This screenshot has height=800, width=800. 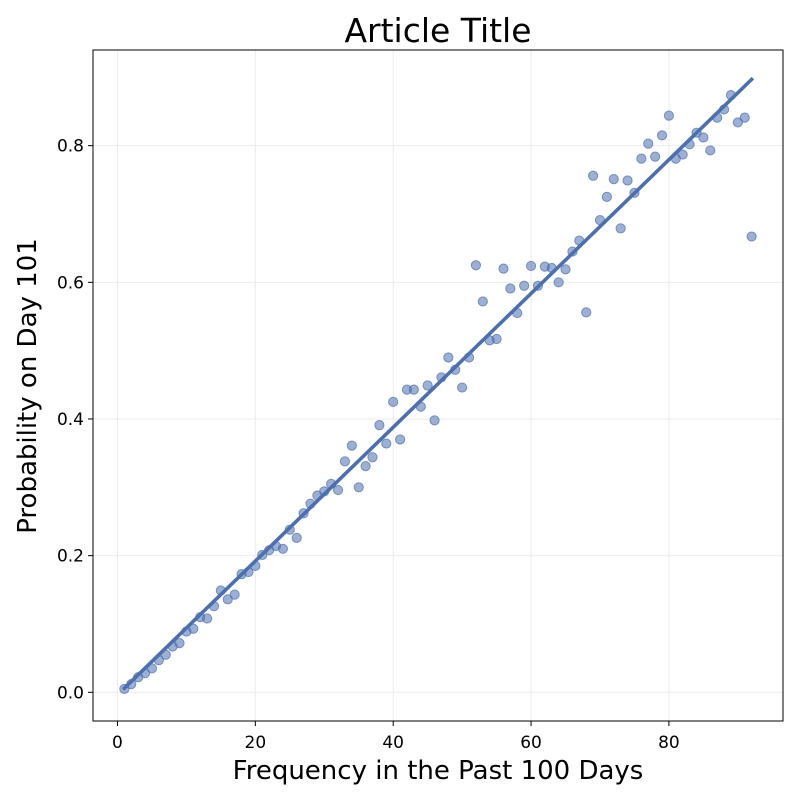 I want to click on y-tick-label: 0.4, so click(x=70, y=420).